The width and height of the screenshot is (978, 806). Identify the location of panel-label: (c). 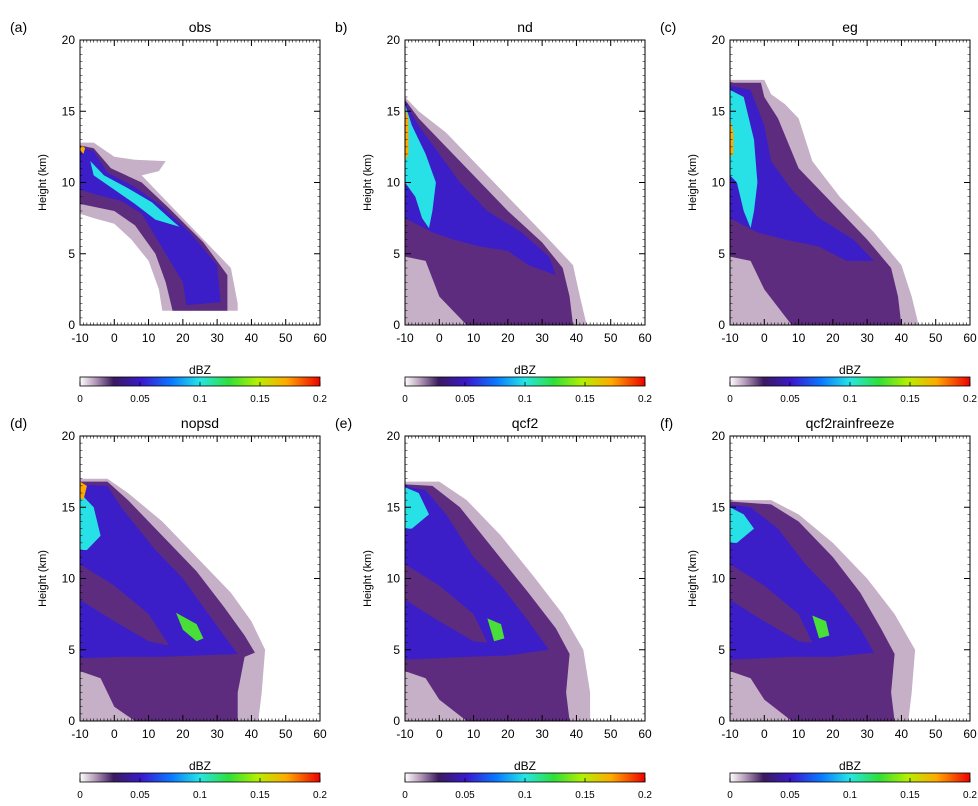
(668, 27).